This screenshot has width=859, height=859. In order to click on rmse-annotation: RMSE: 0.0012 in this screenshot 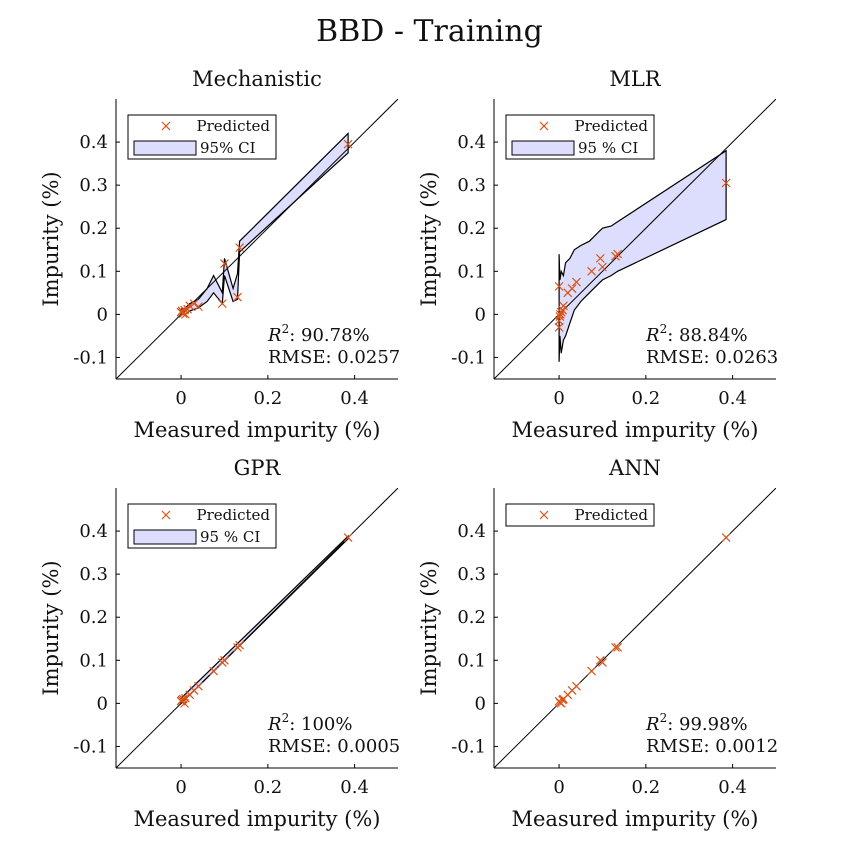, I will do `click(712, 746)`.